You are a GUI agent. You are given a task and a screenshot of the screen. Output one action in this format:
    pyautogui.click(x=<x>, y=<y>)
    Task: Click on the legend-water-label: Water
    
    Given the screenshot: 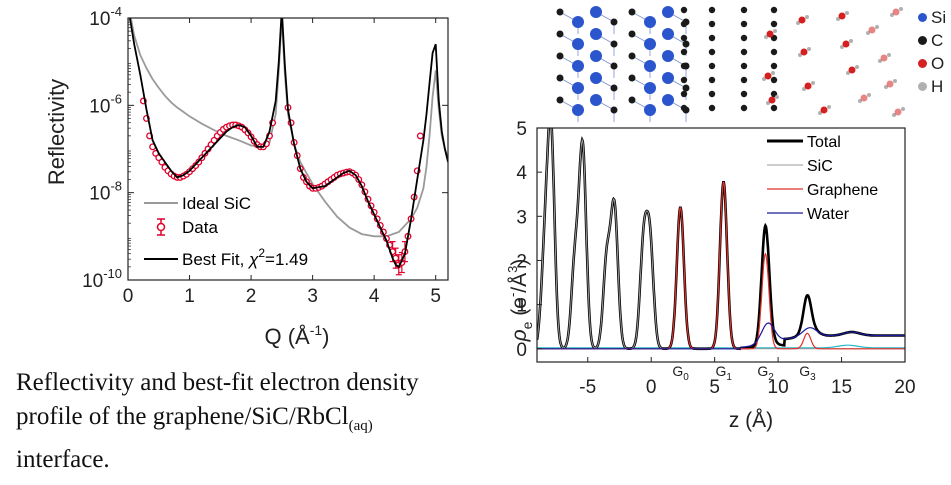 What is the action you would take?
    pyautogui.click(x=828, y=214)
    